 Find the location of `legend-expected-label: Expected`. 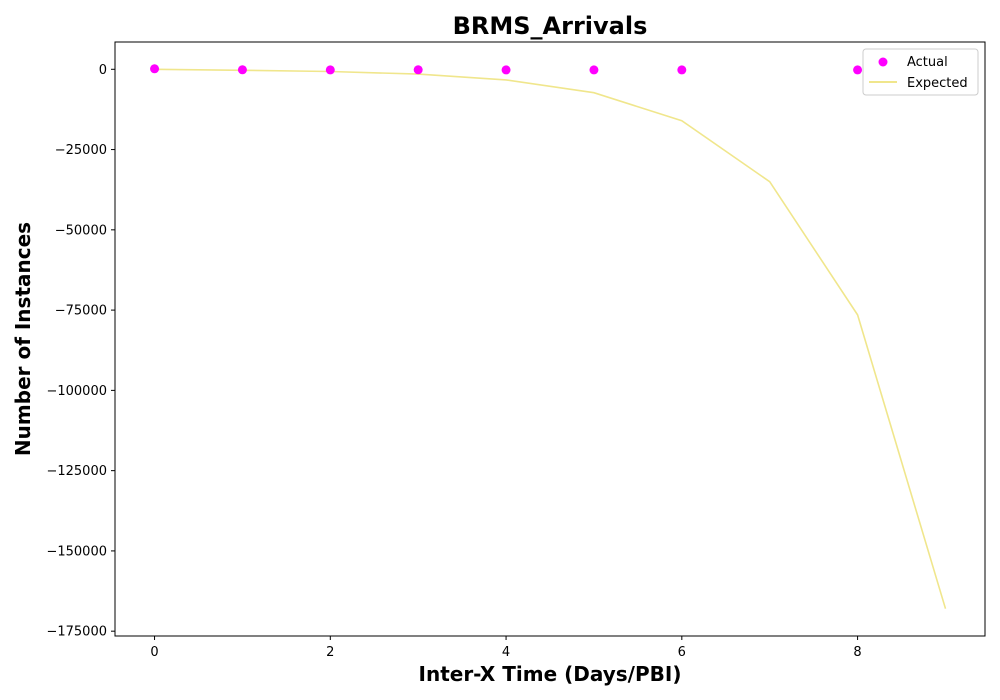

legend-expected-label: Expected is located at coordinates (937, 83).